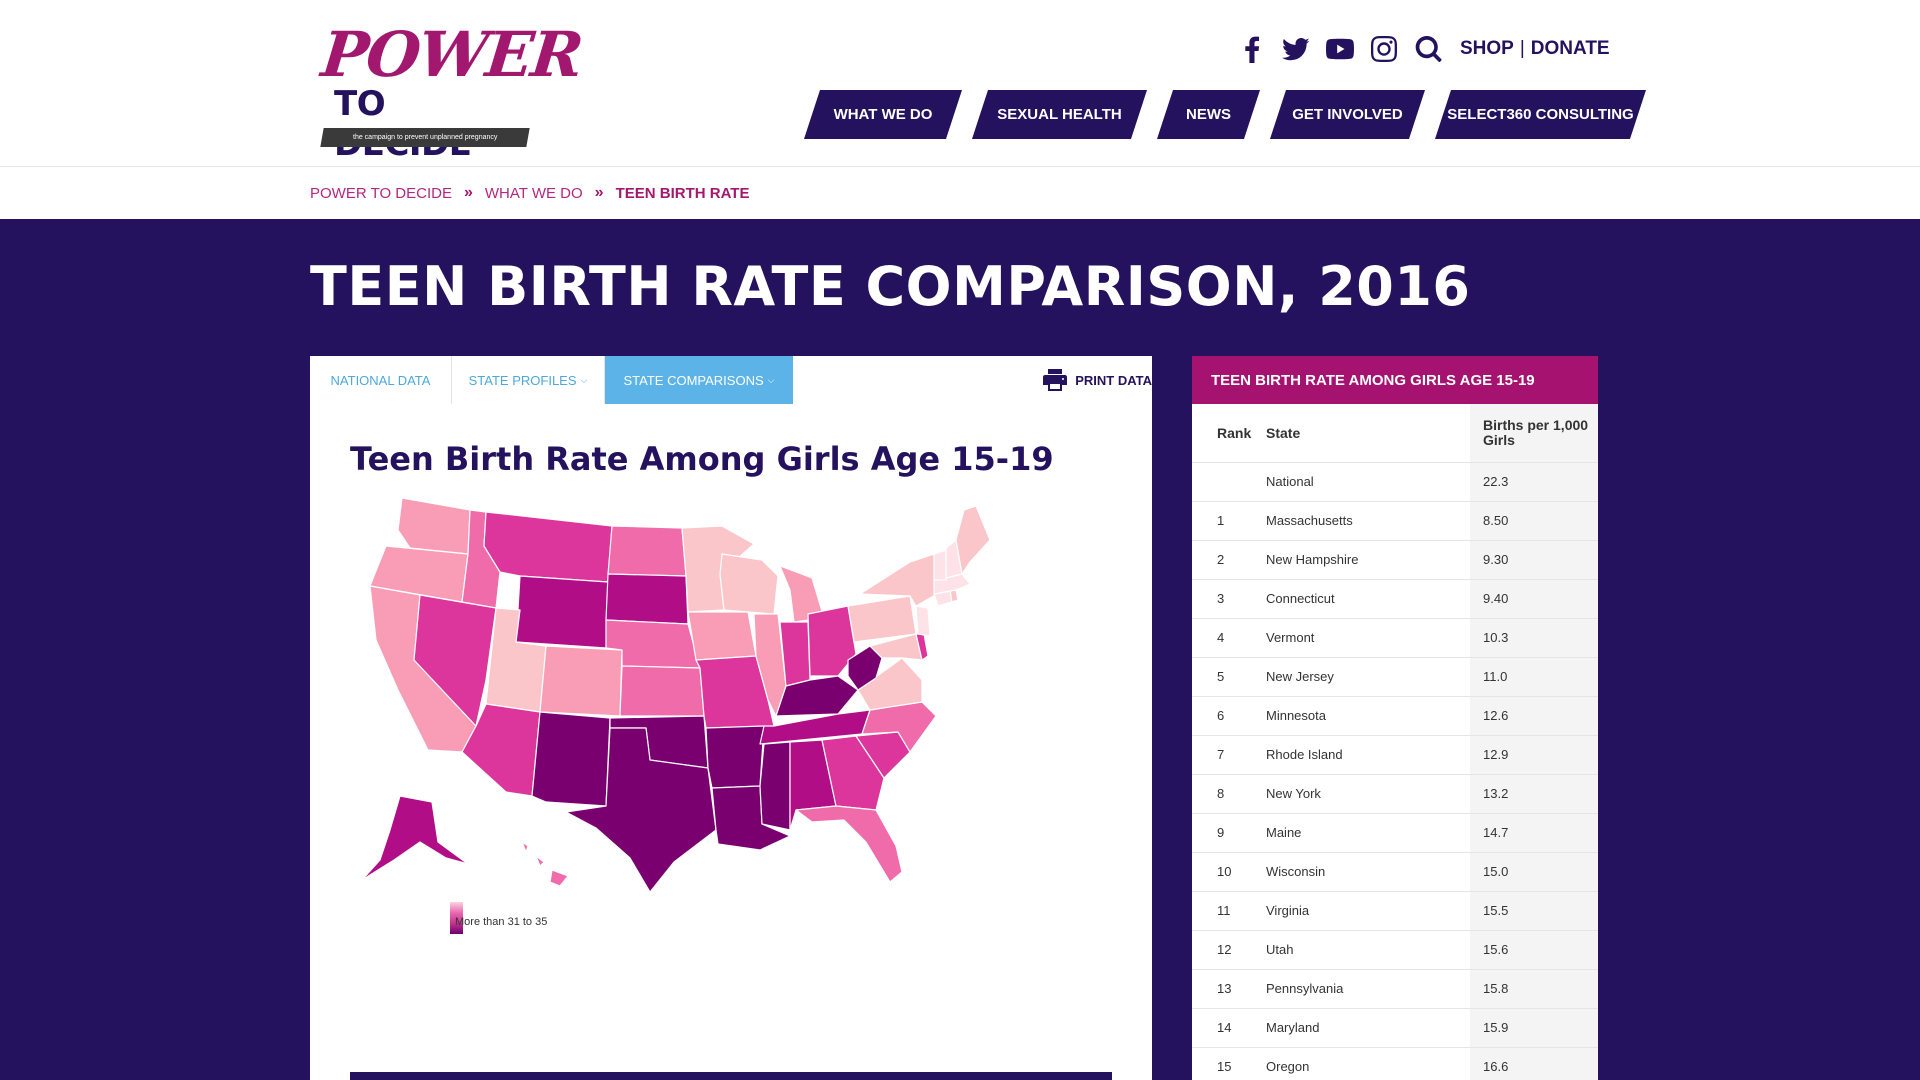  I want to click on cell-state: Pennsylvania, so click(1368, 989).